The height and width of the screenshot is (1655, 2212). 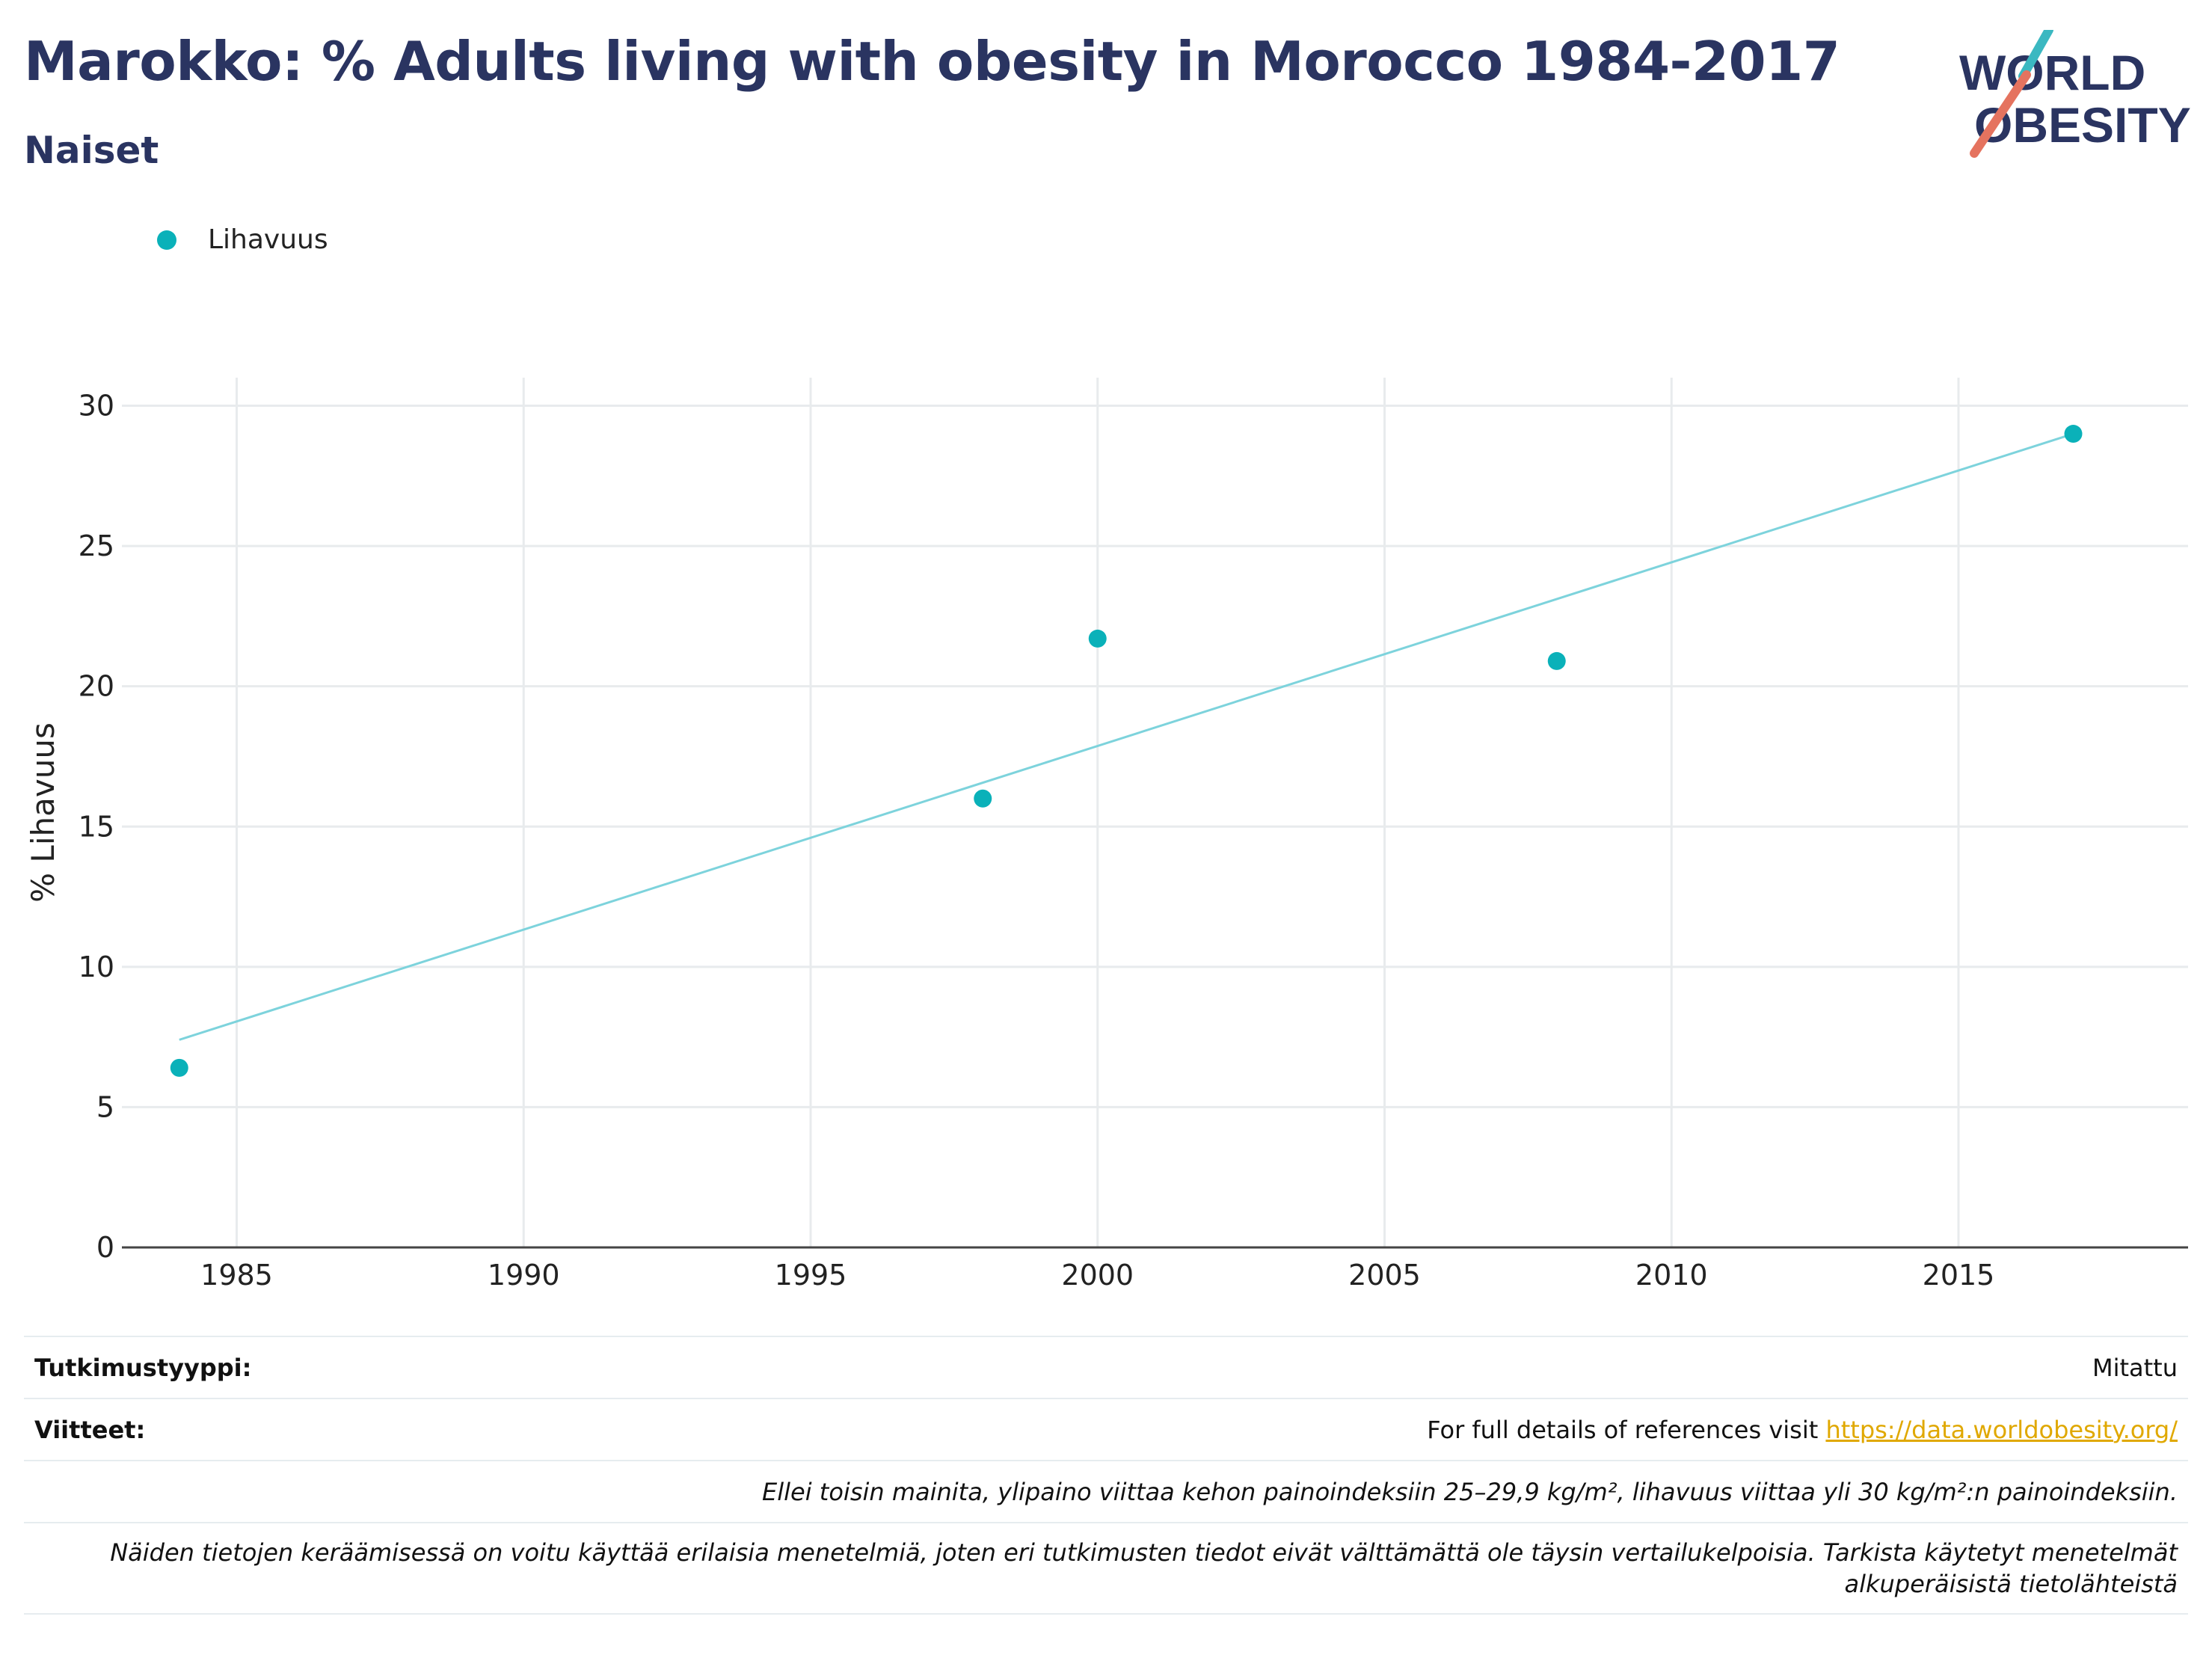 I want to click on x-tick-label: 2000, so click(x=1097, y=1275).